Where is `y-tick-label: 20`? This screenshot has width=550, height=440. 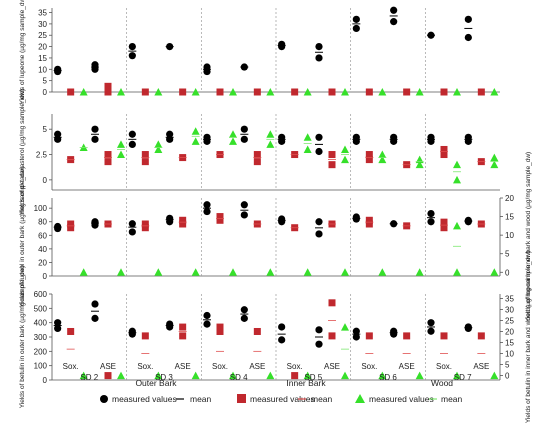 y-tick-label: 20 is located at coordinates (42, 47).